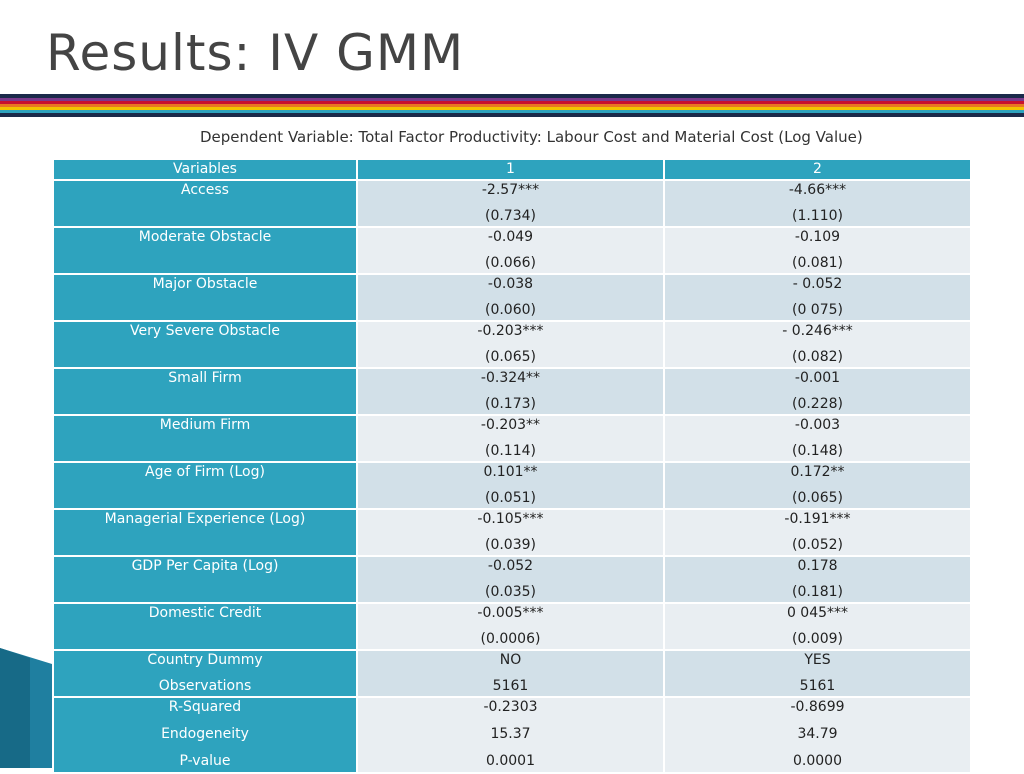 The image size is (1024, 774). Describe the element at coordinates (817, 404) in the screenshot. I see `std-error: (0.228)` at that location.